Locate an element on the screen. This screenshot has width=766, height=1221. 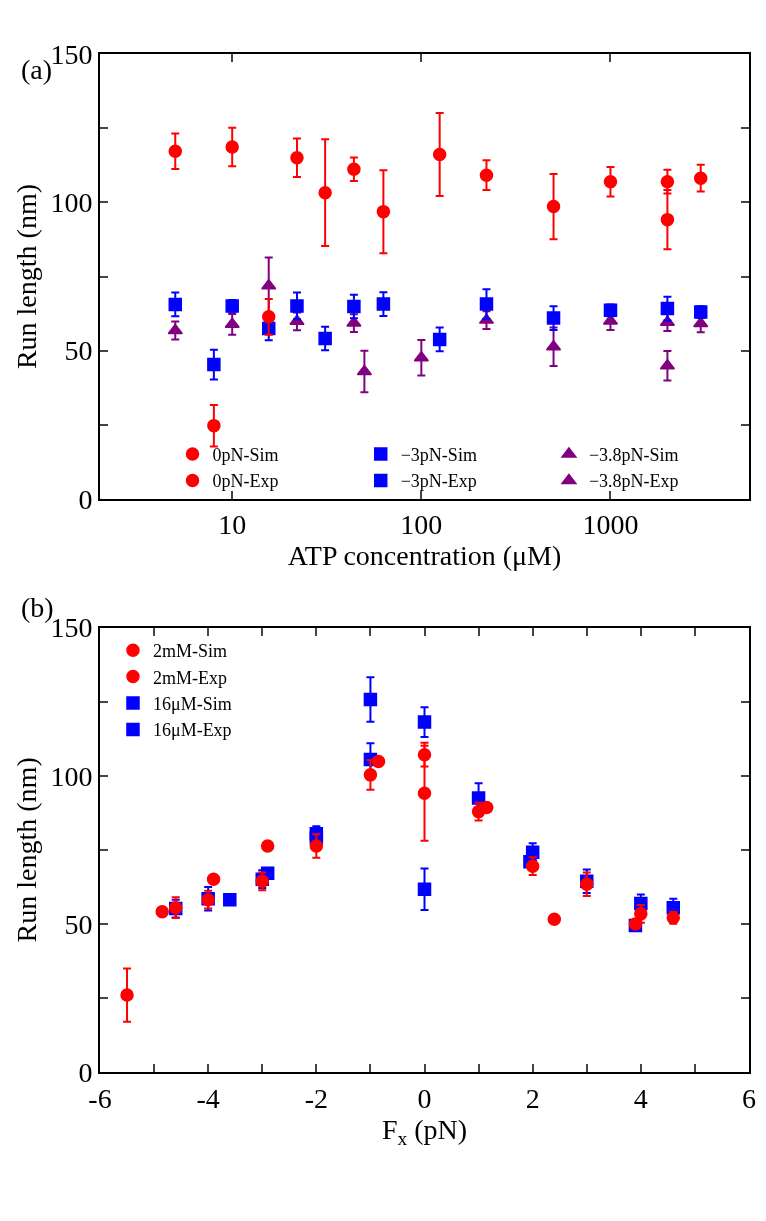
x-tick-label: -2 is located at coordinates (316, 1098).